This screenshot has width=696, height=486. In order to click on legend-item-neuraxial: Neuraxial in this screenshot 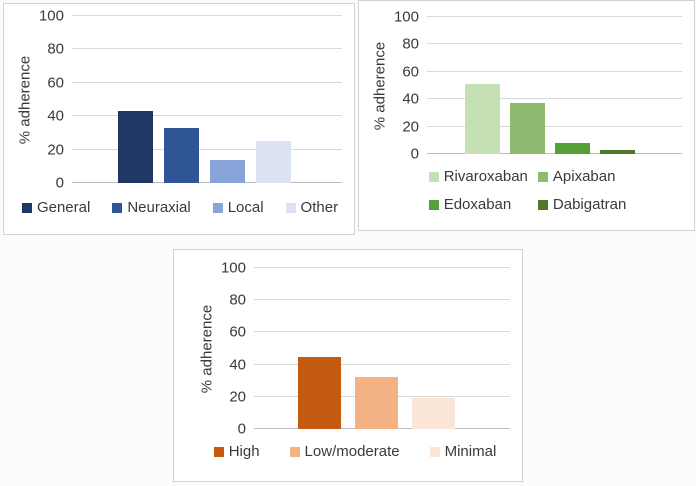, I will do `click(151, 207)`.